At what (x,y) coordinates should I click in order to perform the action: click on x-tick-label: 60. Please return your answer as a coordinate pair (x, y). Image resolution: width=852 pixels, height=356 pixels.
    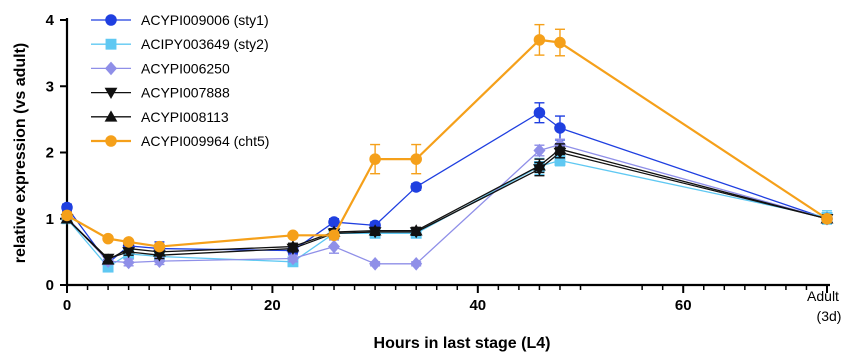
    Looking at the image, I should click on (683, 305).